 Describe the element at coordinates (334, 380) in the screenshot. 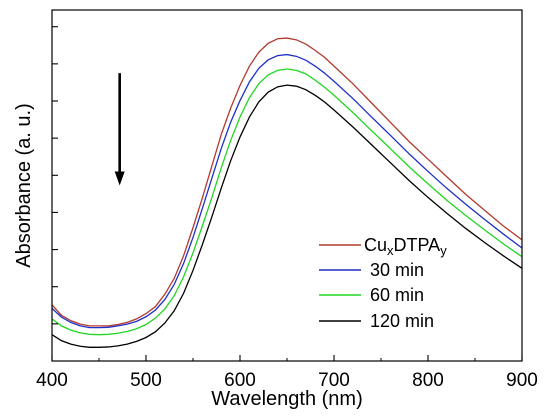

I see `x-tick-label-700: 700` at that location.